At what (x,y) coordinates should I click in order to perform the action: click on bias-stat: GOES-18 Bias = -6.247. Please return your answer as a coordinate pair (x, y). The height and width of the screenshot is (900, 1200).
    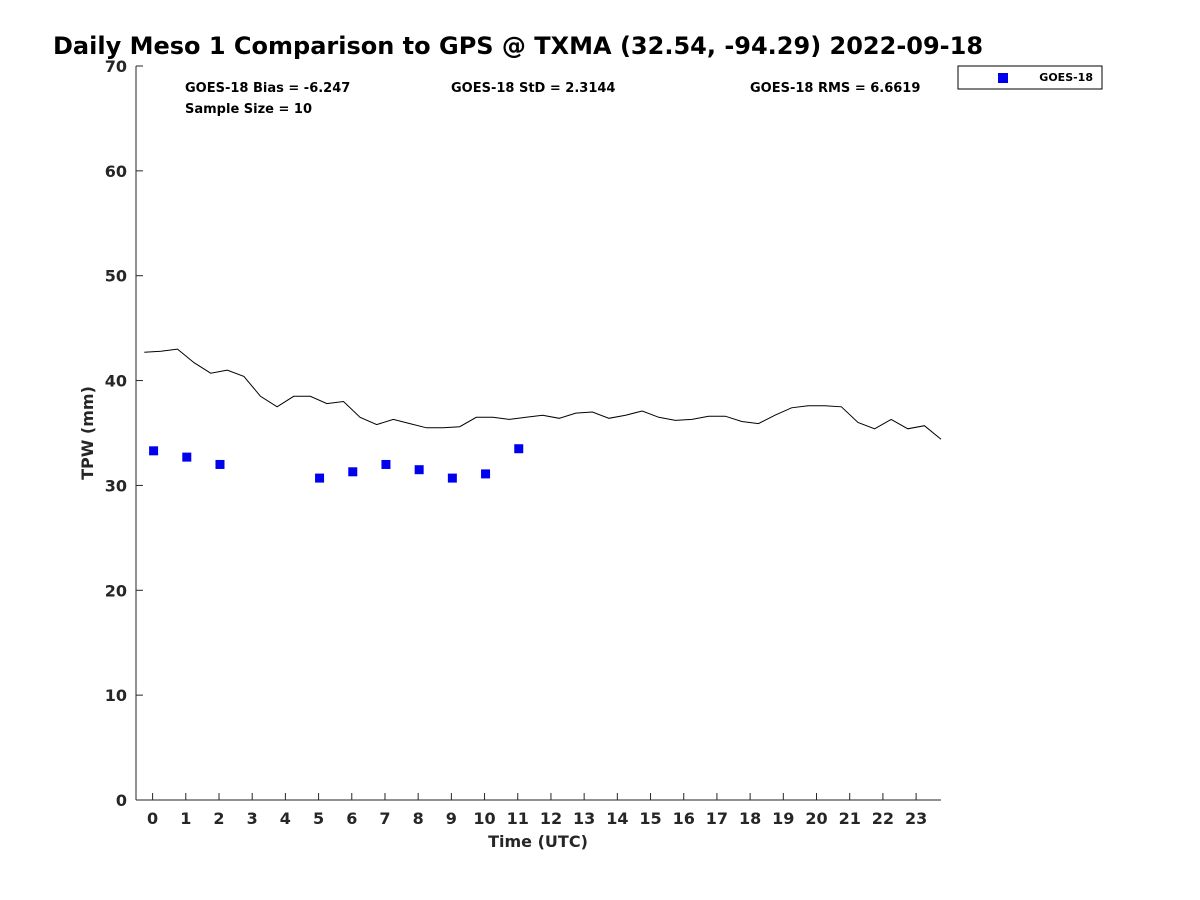
    Looking at the image, I should click on (267, 88).